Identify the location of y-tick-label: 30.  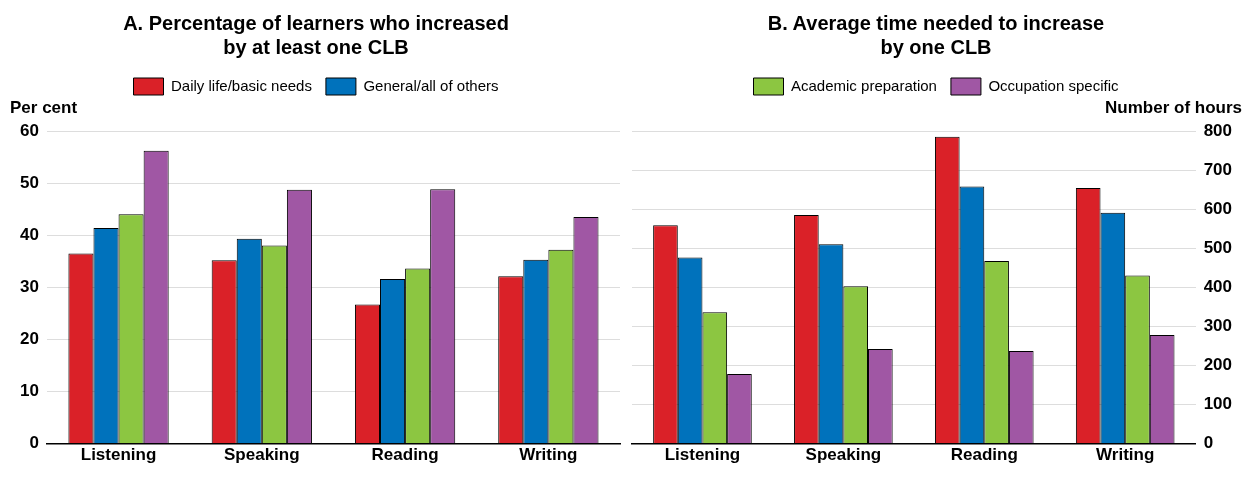
(29, 286).